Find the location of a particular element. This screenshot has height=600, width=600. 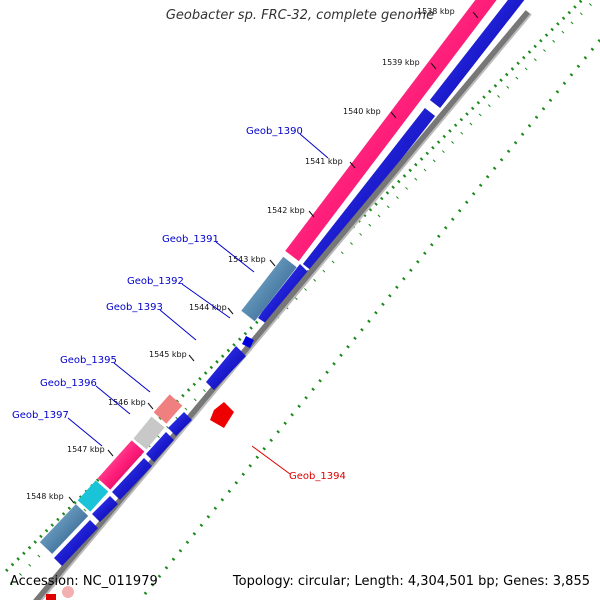

cds-arrow-geob-1393-head is located at coordinates (248, 342).